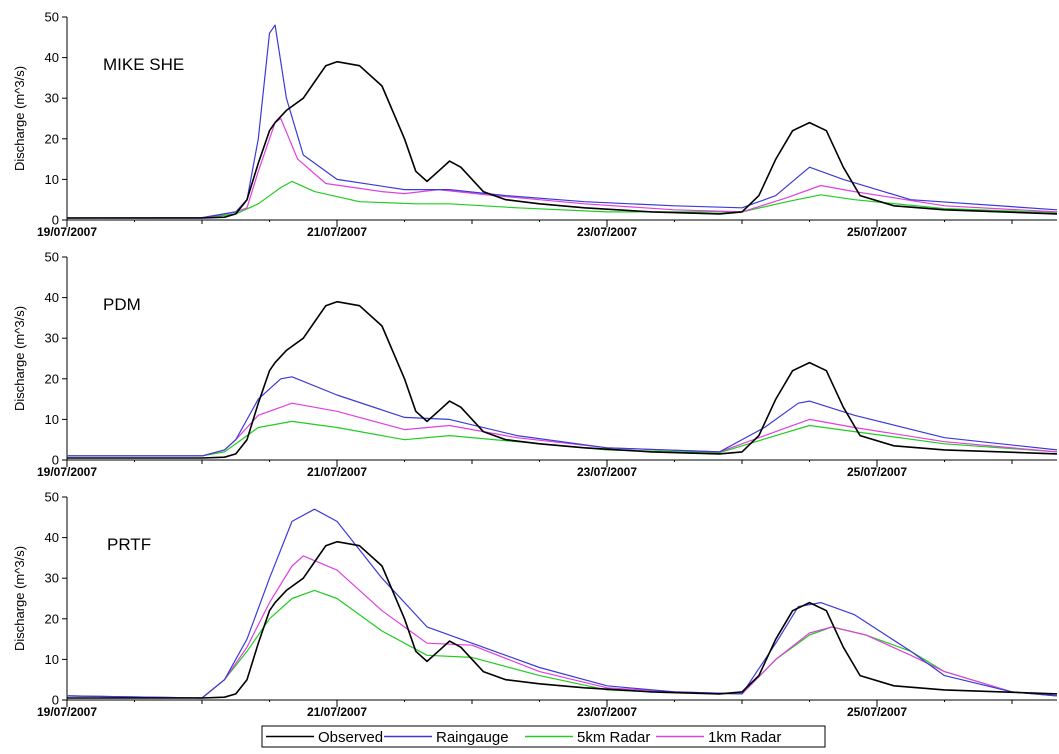 The width and height of the screenshot is (1059, 754). I want to click on legend-label-raingauge: Raingauge, so click(472, 737).